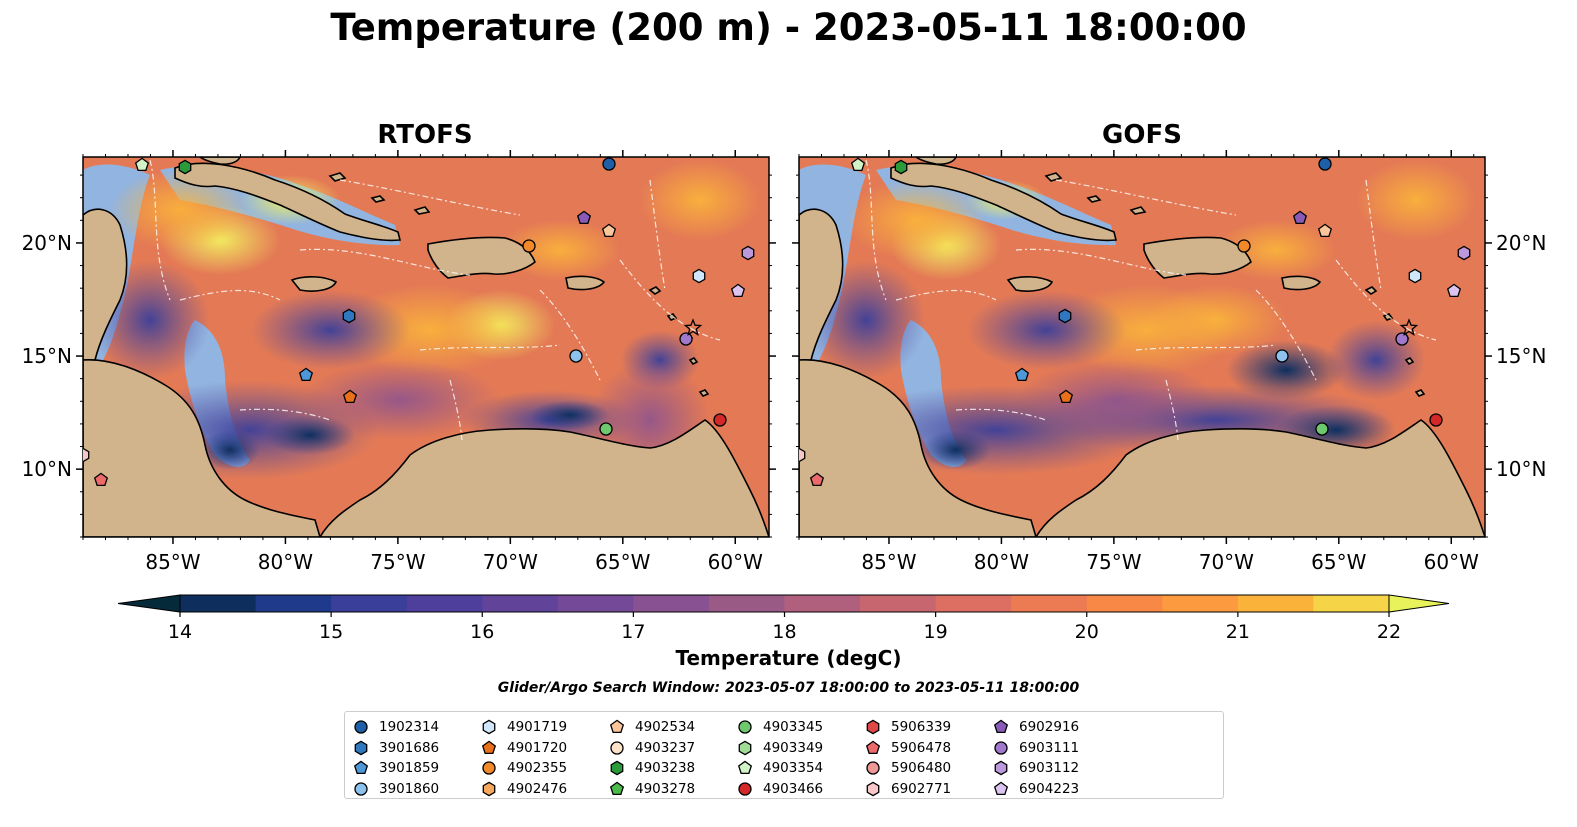 The height and width of the screenshot is (827, 1577). Describe the element at coordinates (801, 748) in the screenshot. I see `legend-item: 4903349` at that location.